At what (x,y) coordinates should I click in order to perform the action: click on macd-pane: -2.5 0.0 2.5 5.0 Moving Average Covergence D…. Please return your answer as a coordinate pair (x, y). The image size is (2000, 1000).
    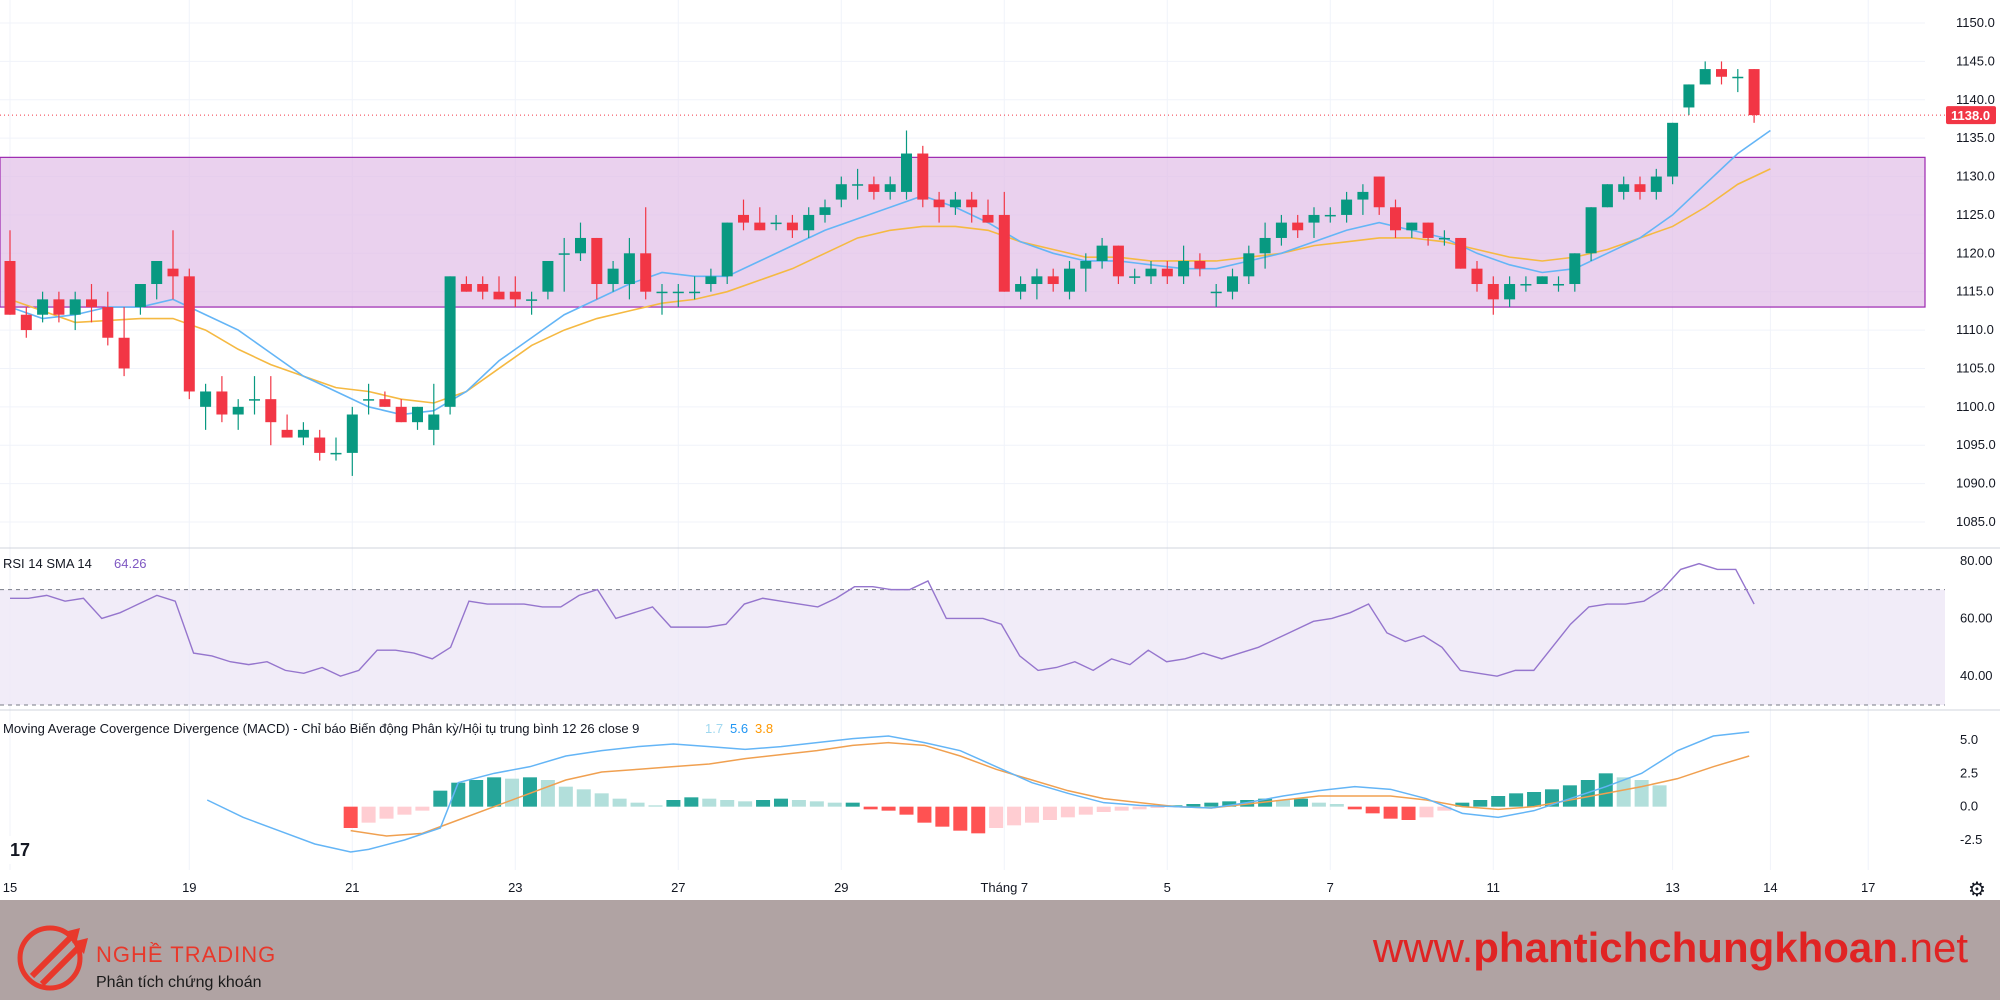
    Looking at the image, I should click on (992, 787).